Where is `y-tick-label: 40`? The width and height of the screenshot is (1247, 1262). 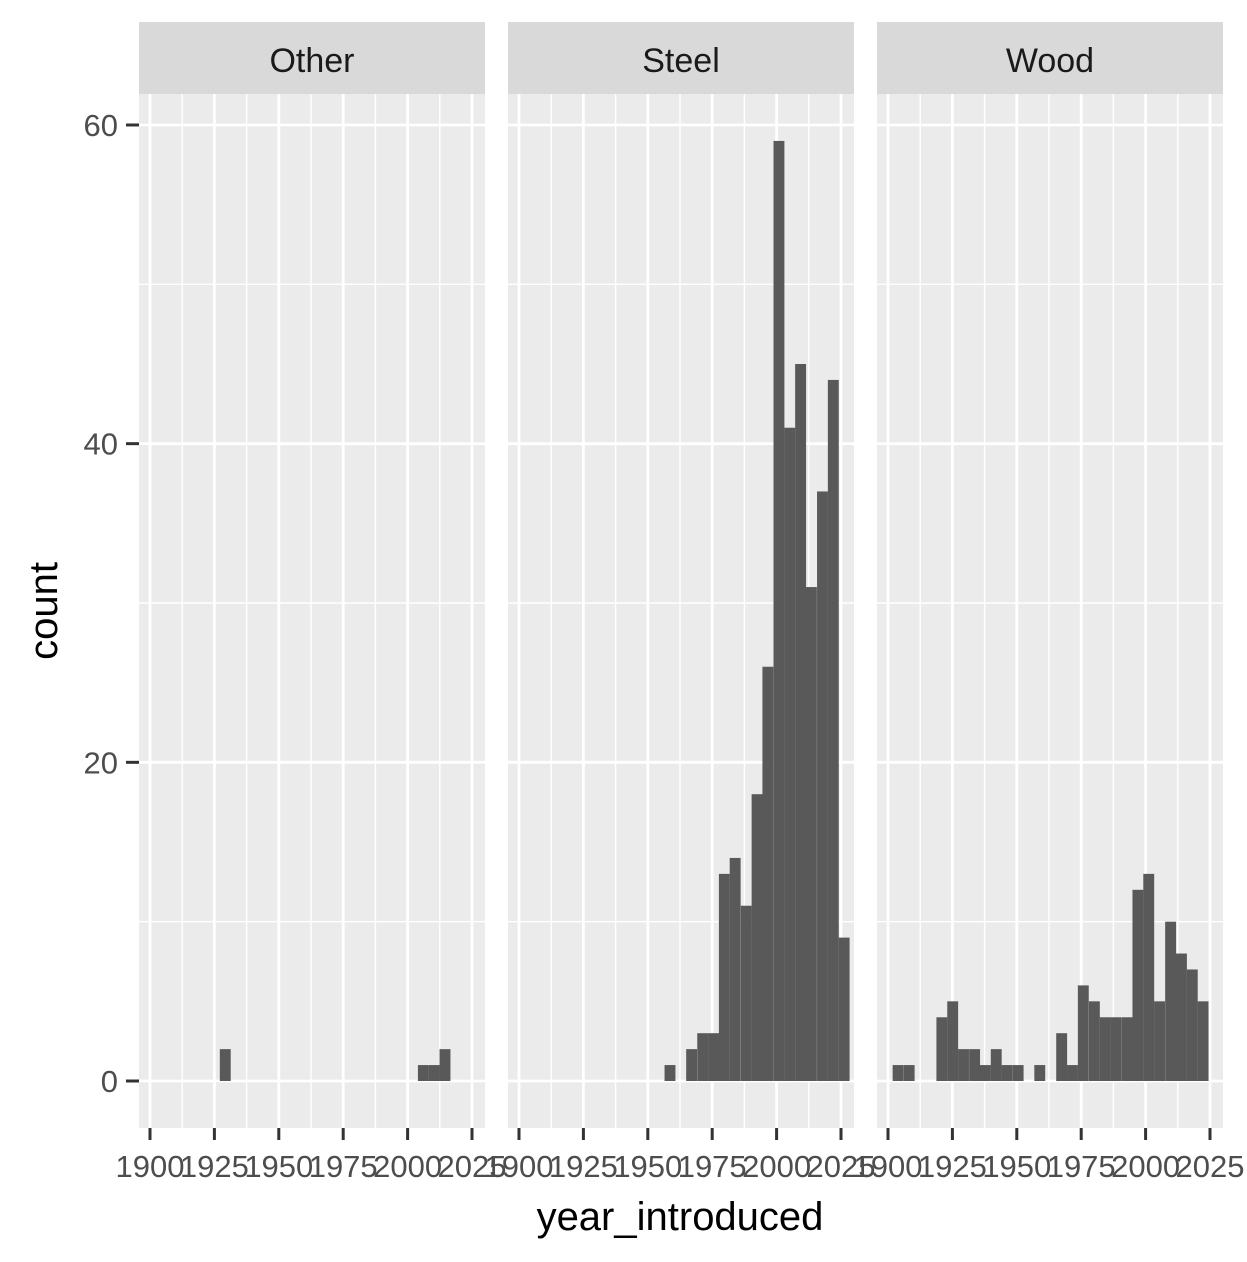
y-tick-label: 40 is located at coordinates (101, 444).